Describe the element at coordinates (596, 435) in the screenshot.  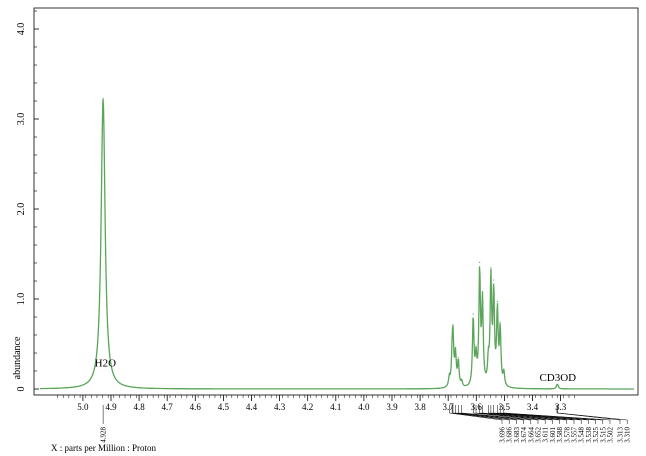
I see `peak-label: 3.525` at that location.